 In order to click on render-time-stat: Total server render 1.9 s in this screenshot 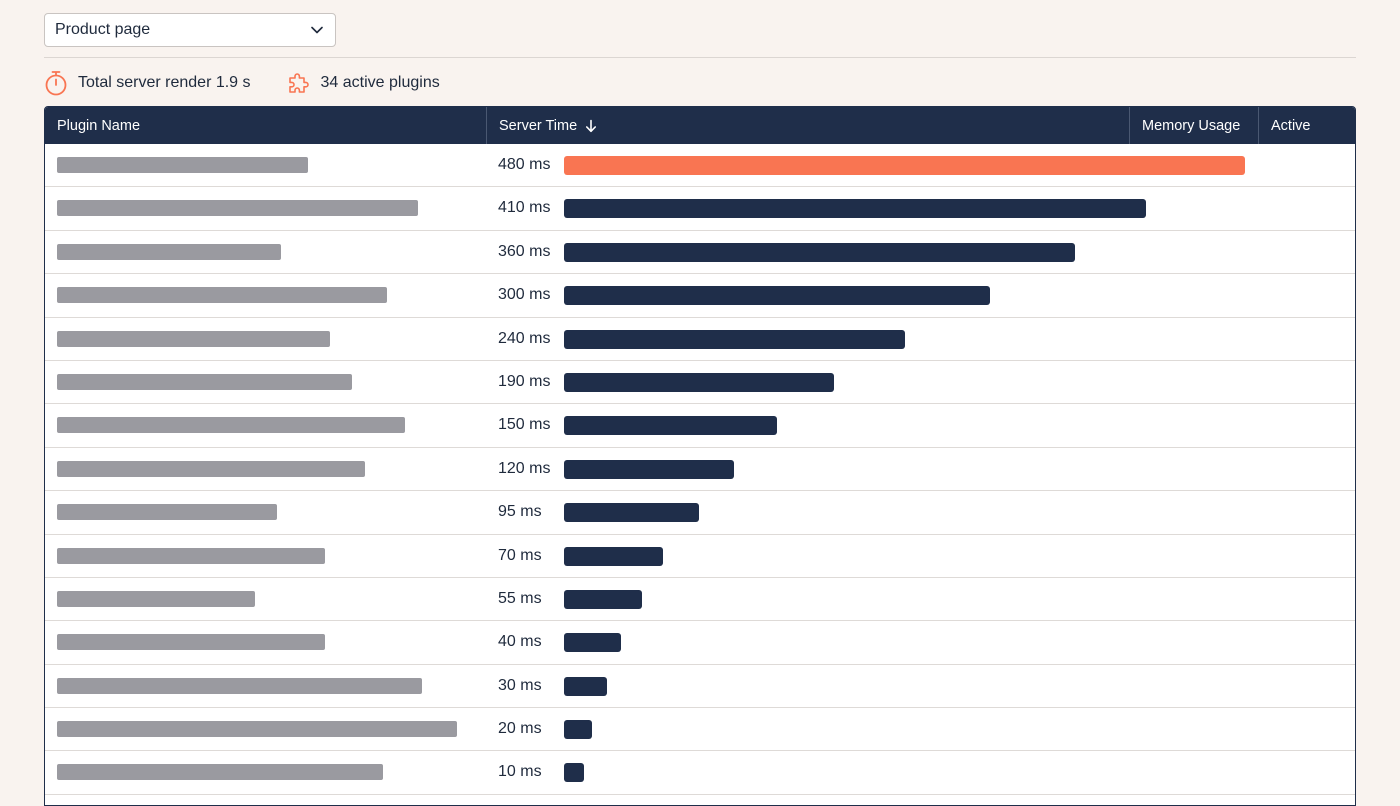, I will do `click(147, 83)`.